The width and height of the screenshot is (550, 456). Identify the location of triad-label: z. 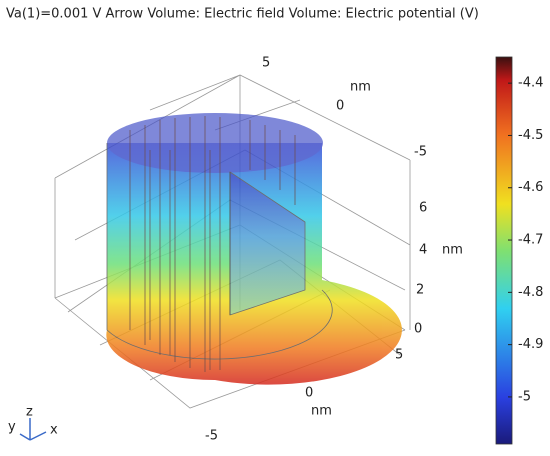
(29, 412).